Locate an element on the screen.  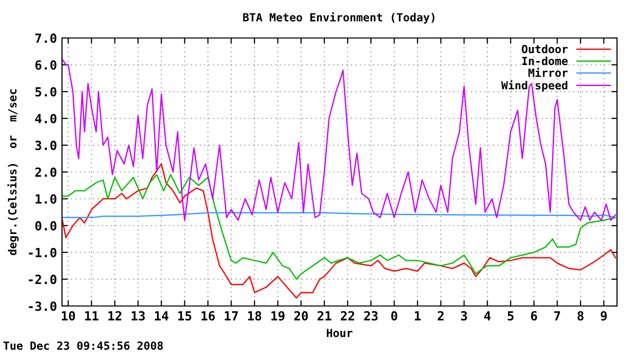
y-tick-label: 6.0 is located at coordinates (45, 65).